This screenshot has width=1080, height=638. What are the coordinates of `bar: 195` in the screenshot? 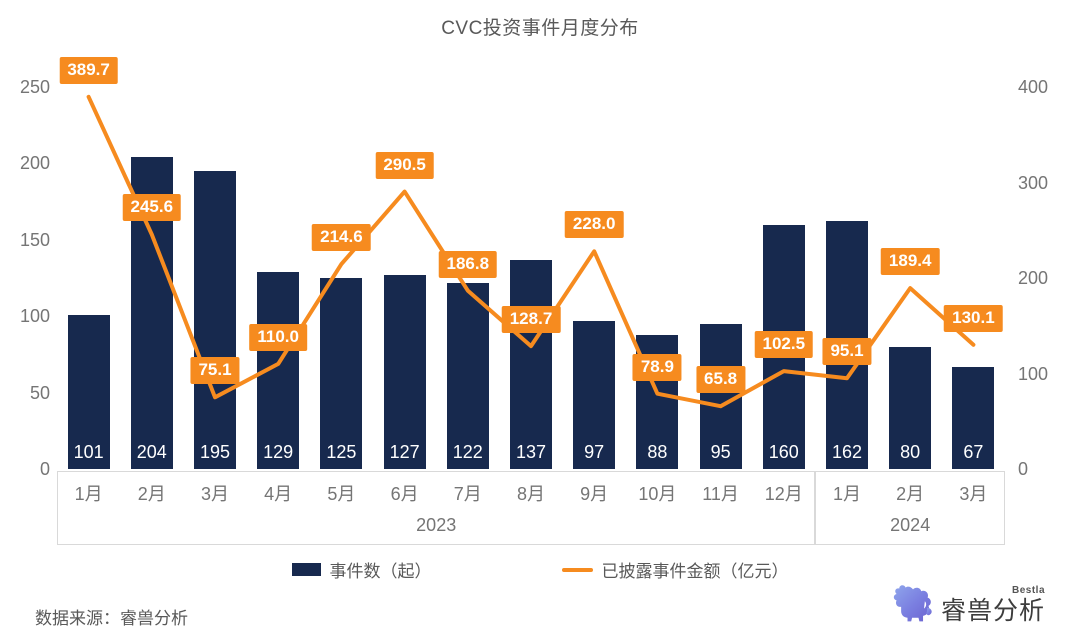 It's located at (215, 320).